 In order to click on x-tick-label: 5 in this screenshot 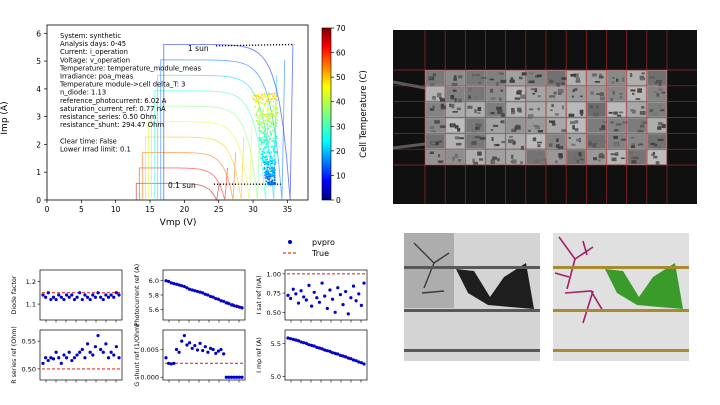, I will do `click(81, 209)`.